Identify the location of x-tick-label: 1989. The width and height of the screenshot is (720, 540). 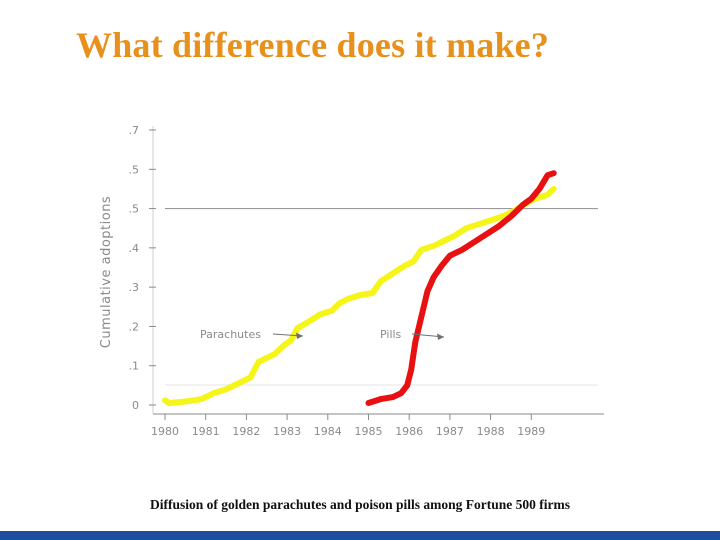
(531, 431).